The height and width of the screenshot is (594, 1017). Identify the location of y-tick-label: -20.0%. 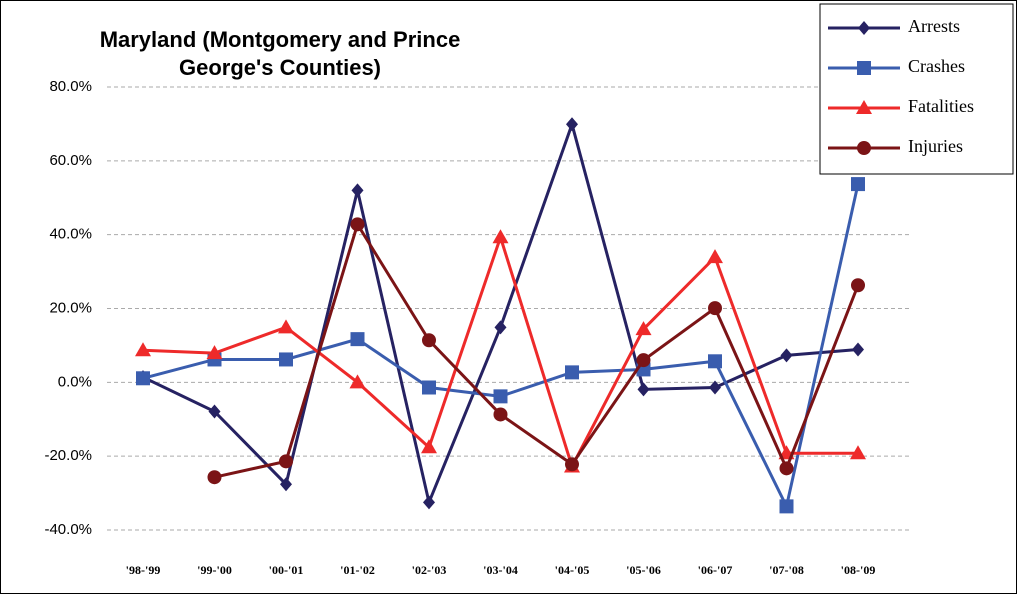
(68, 455).